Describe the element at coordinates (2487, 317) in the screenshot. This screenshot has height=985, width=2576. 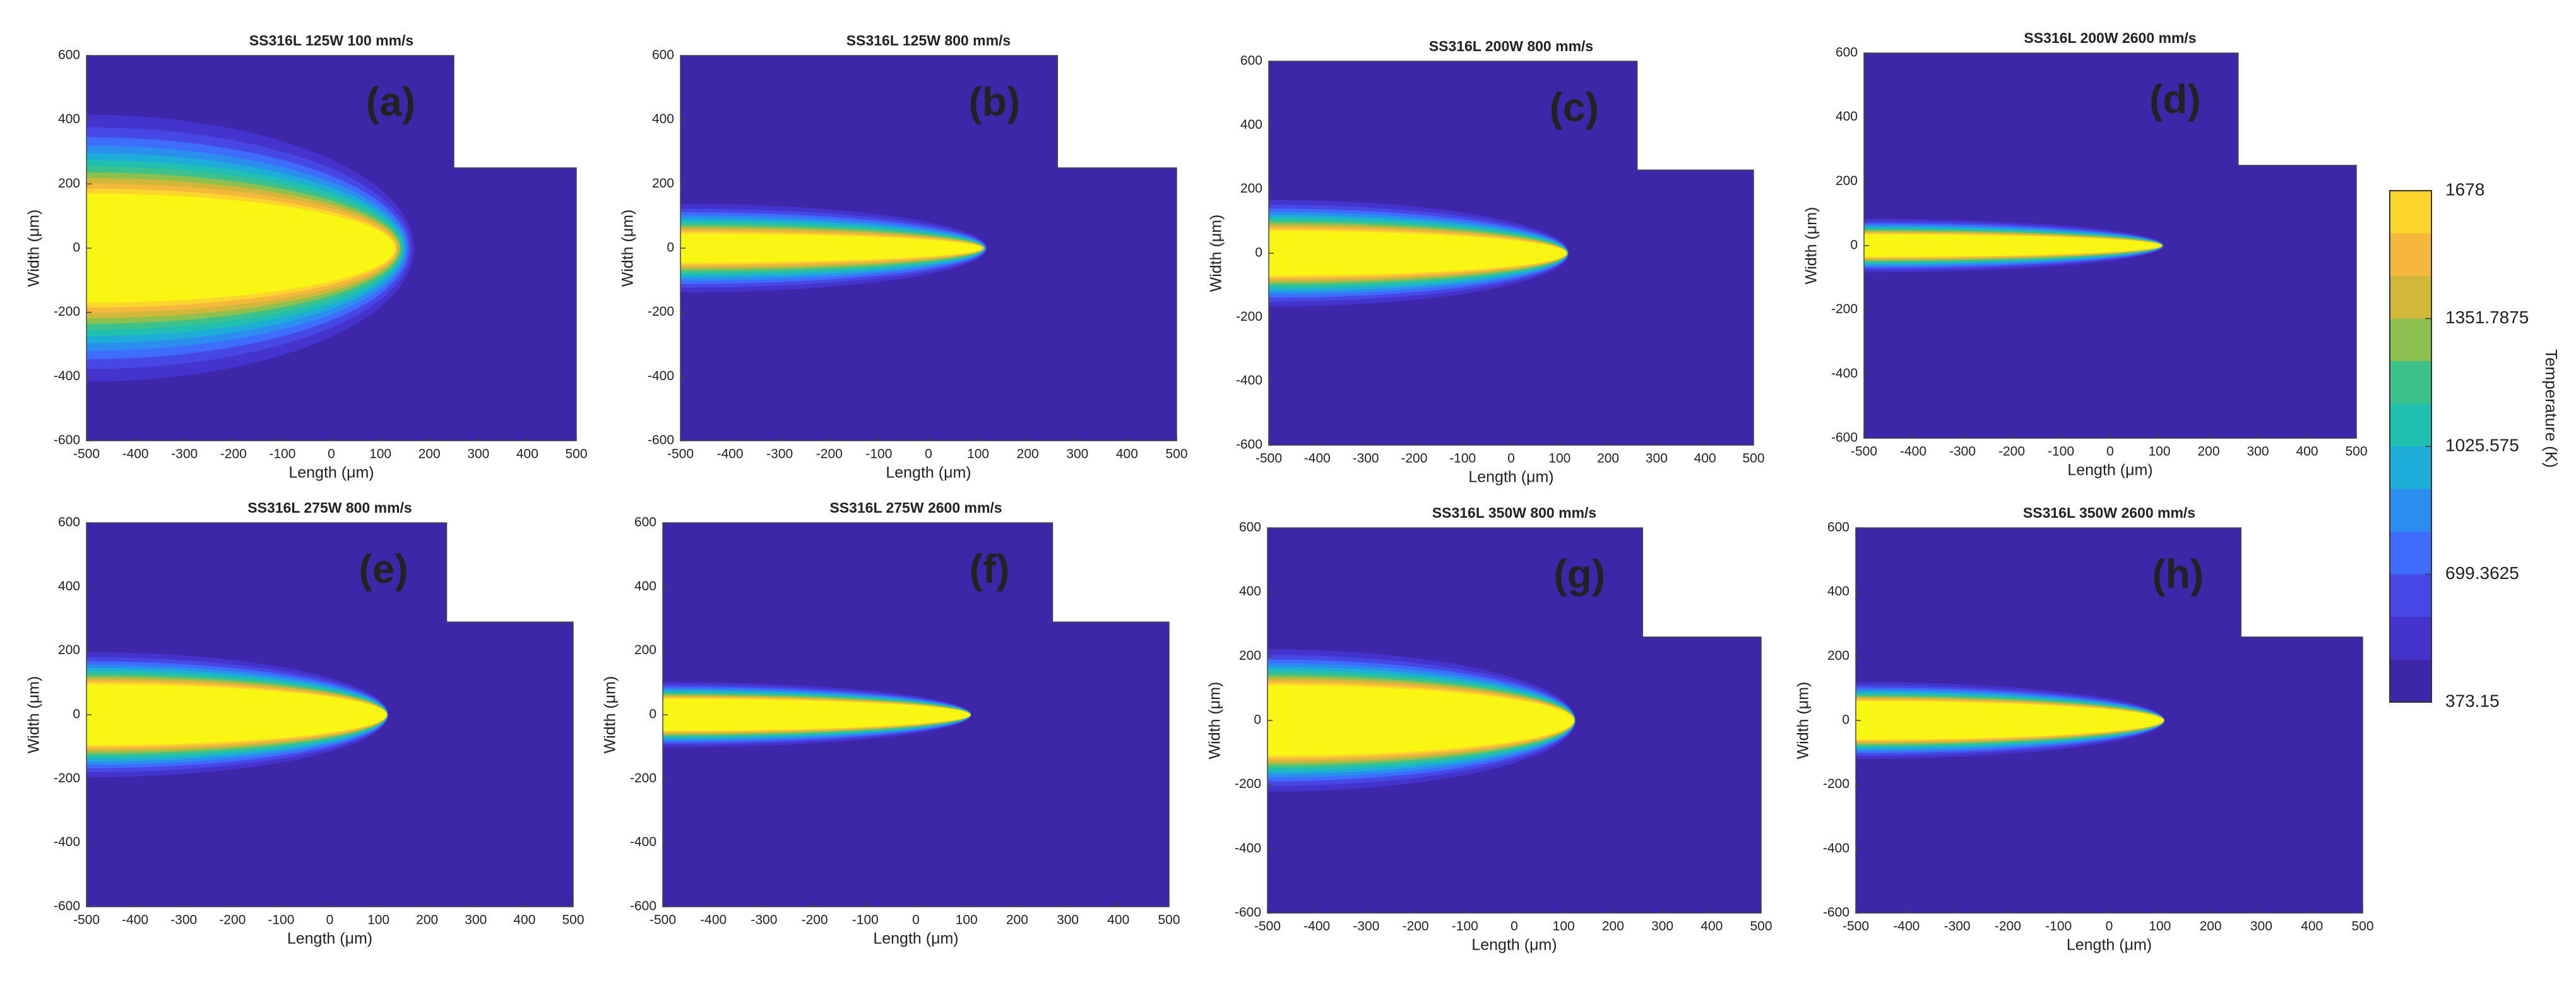
I see `colorbar-tick-label: 1351.7875` at that location.